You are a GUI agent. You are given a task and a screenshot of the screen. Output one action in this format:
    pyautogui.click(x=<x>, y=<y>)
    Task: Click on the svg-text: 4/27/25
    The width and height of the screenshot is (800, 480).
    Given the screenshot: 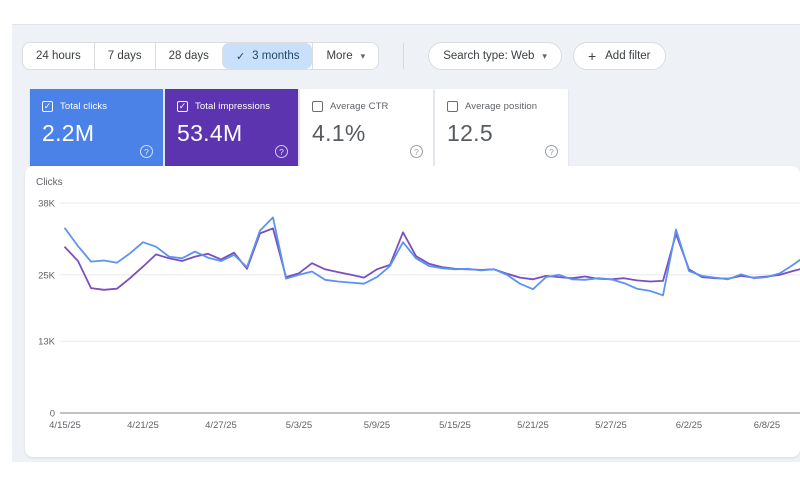 What is the action you would take?
    pyautogui.click(x=221, y=425)
    